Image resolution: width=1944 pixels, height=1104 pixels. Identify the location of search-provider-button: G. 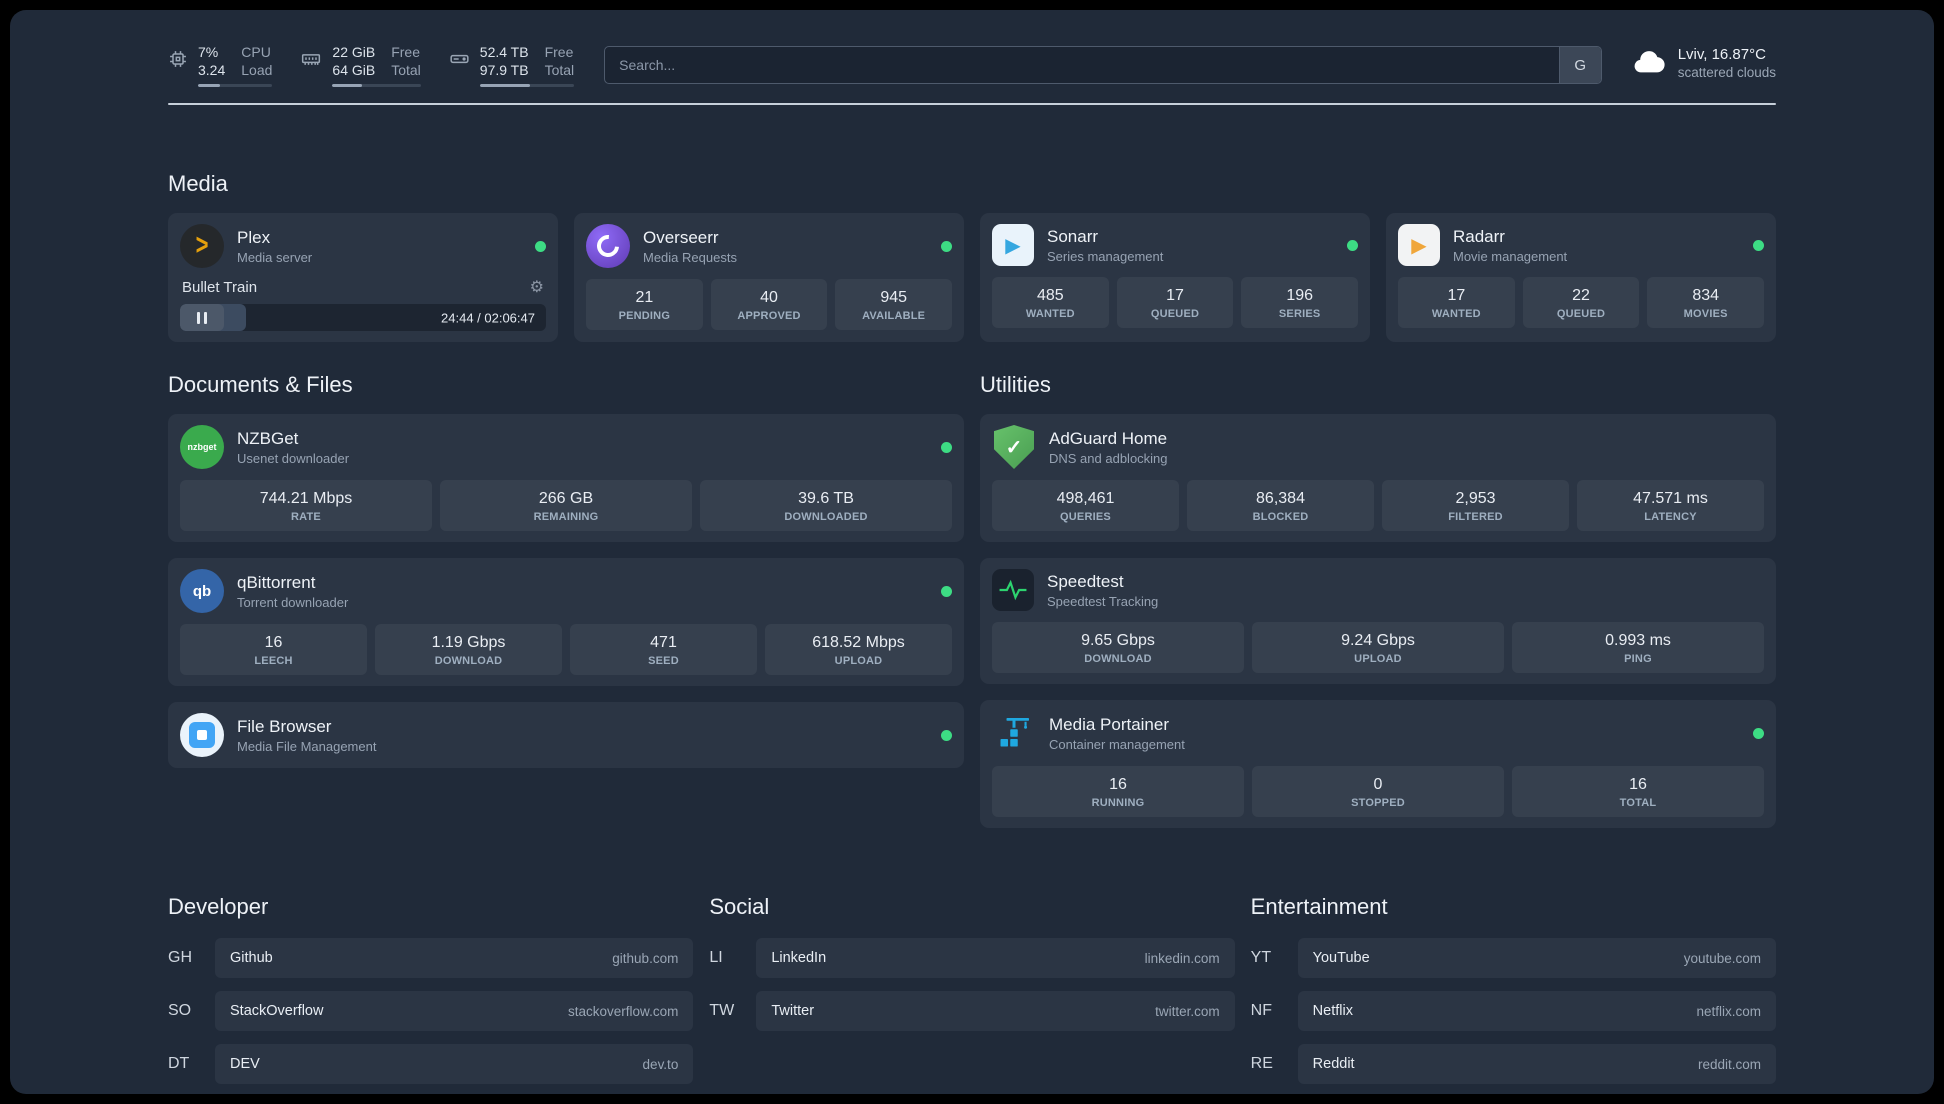
(1579, 65).